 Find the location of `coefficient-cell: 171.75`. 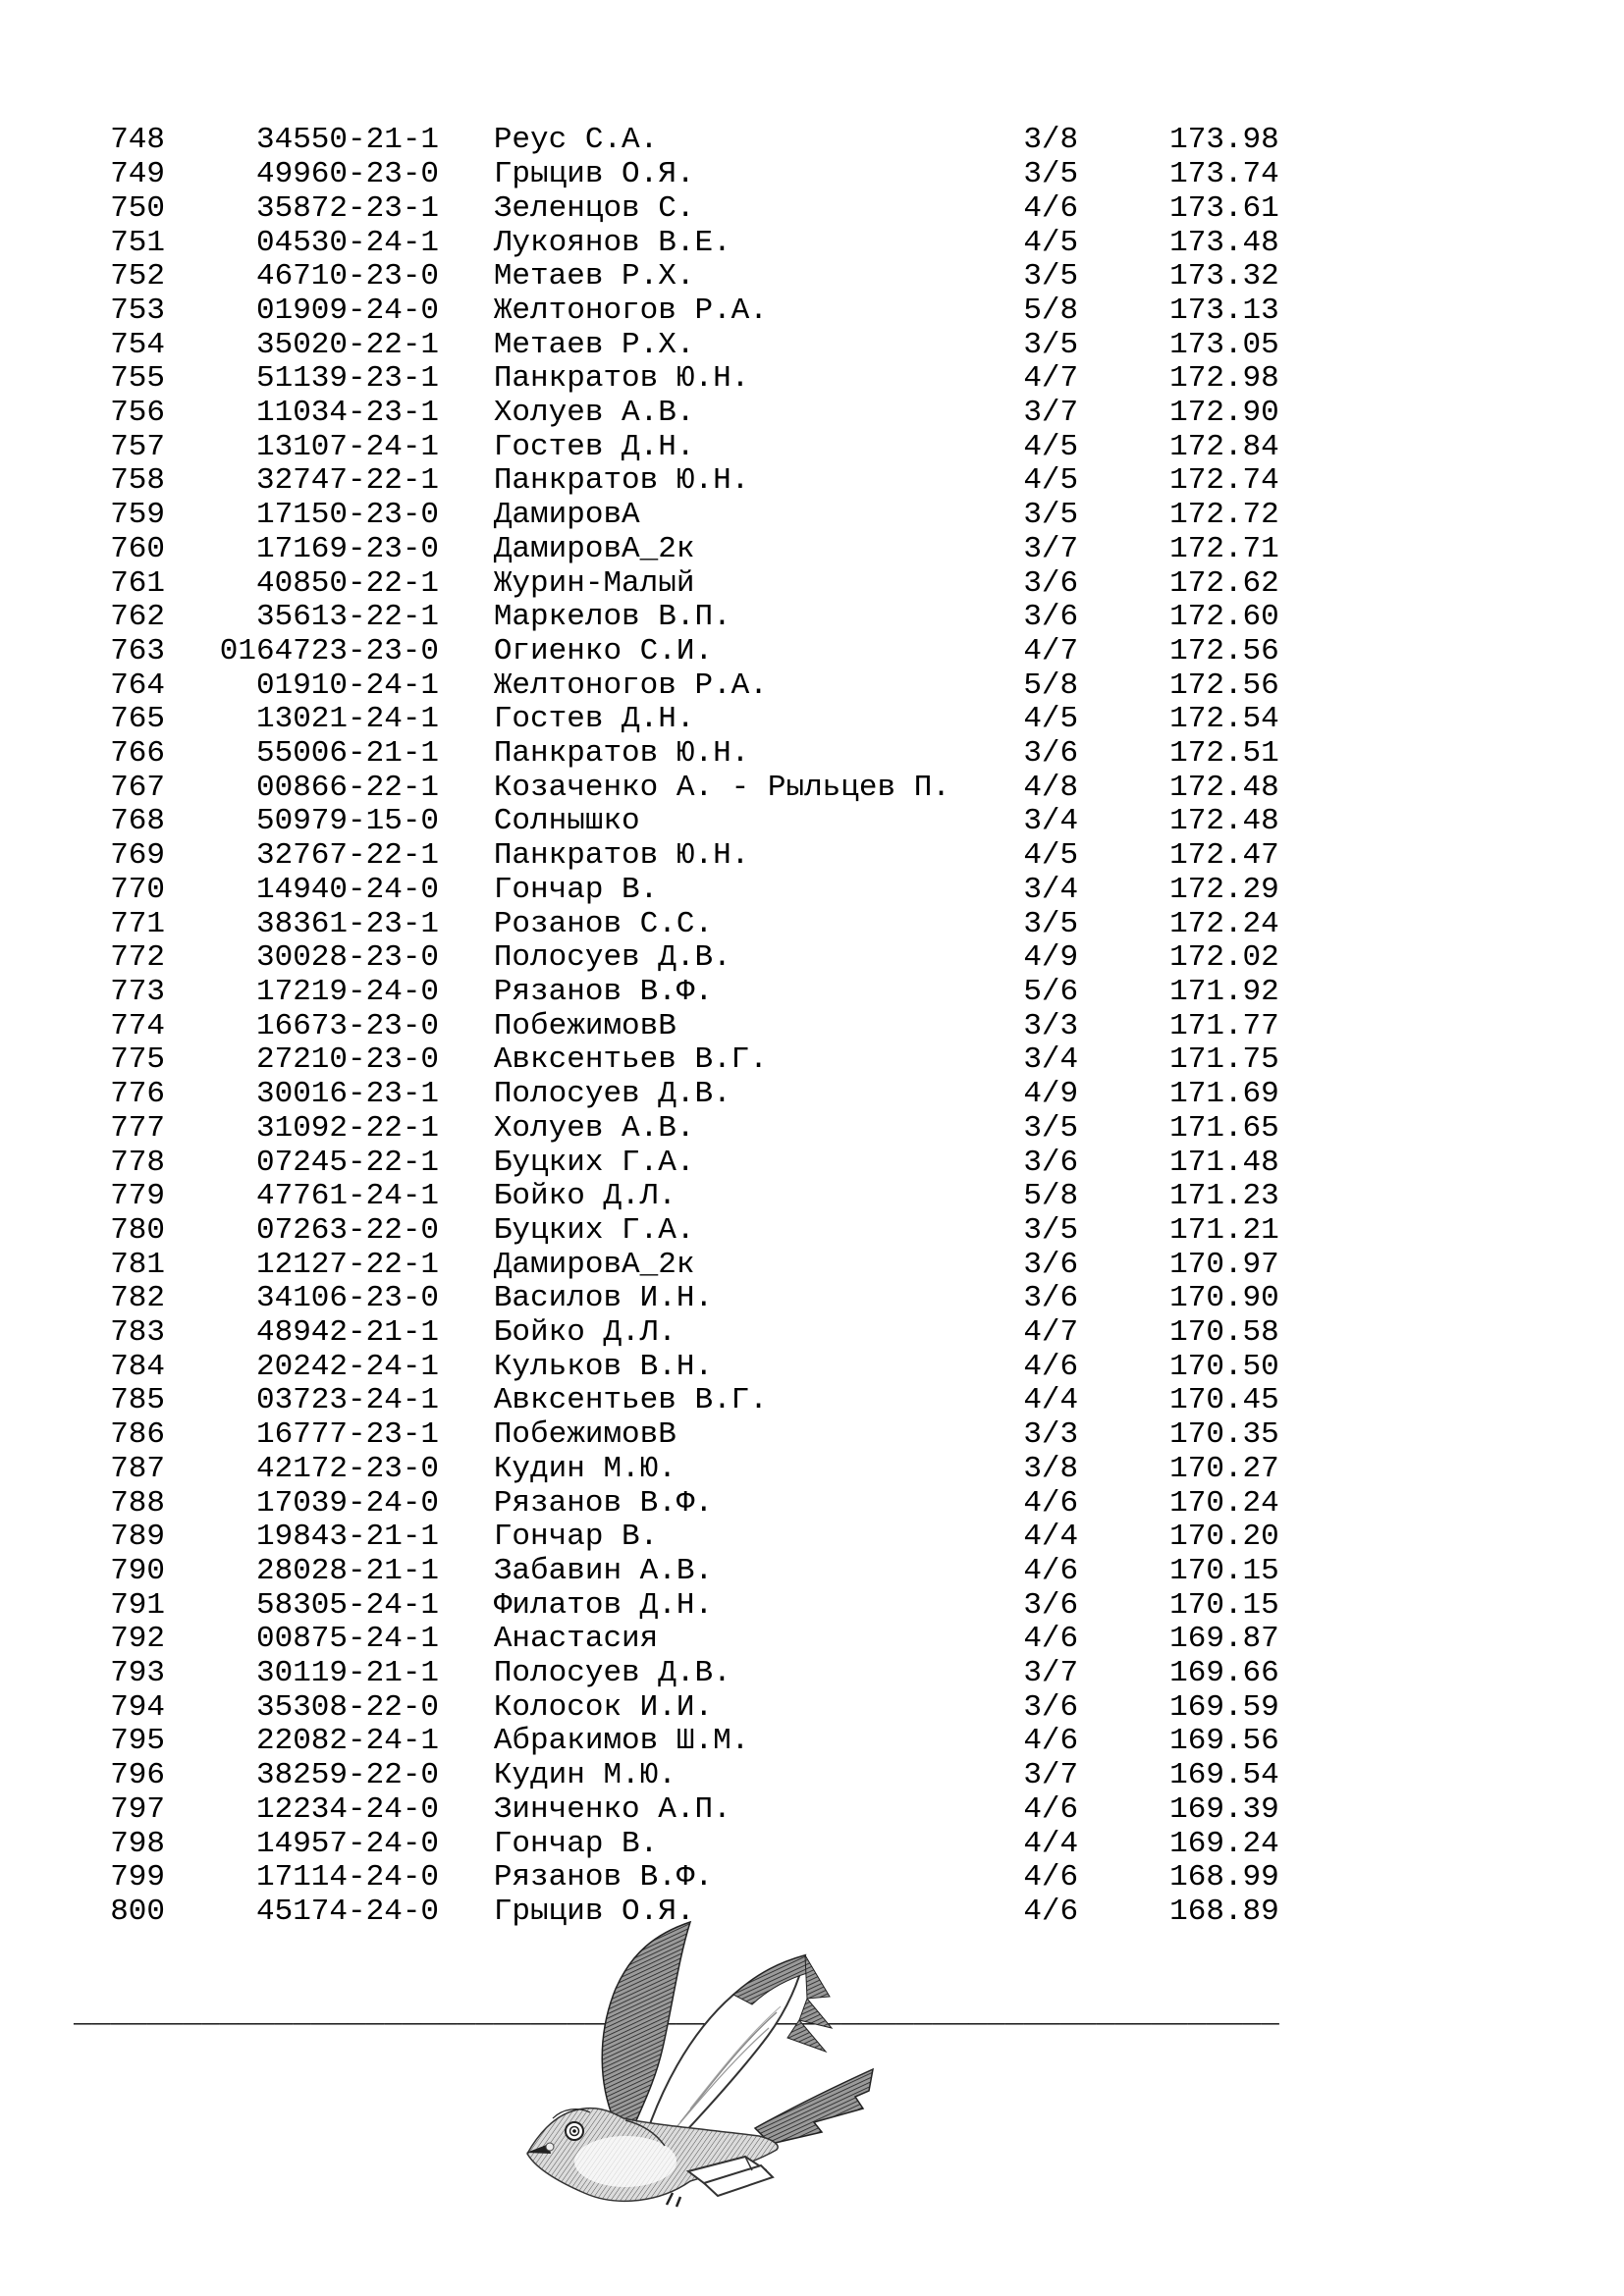

coefficient-cell: 171.75 is located at coordinates (1224, 1060).